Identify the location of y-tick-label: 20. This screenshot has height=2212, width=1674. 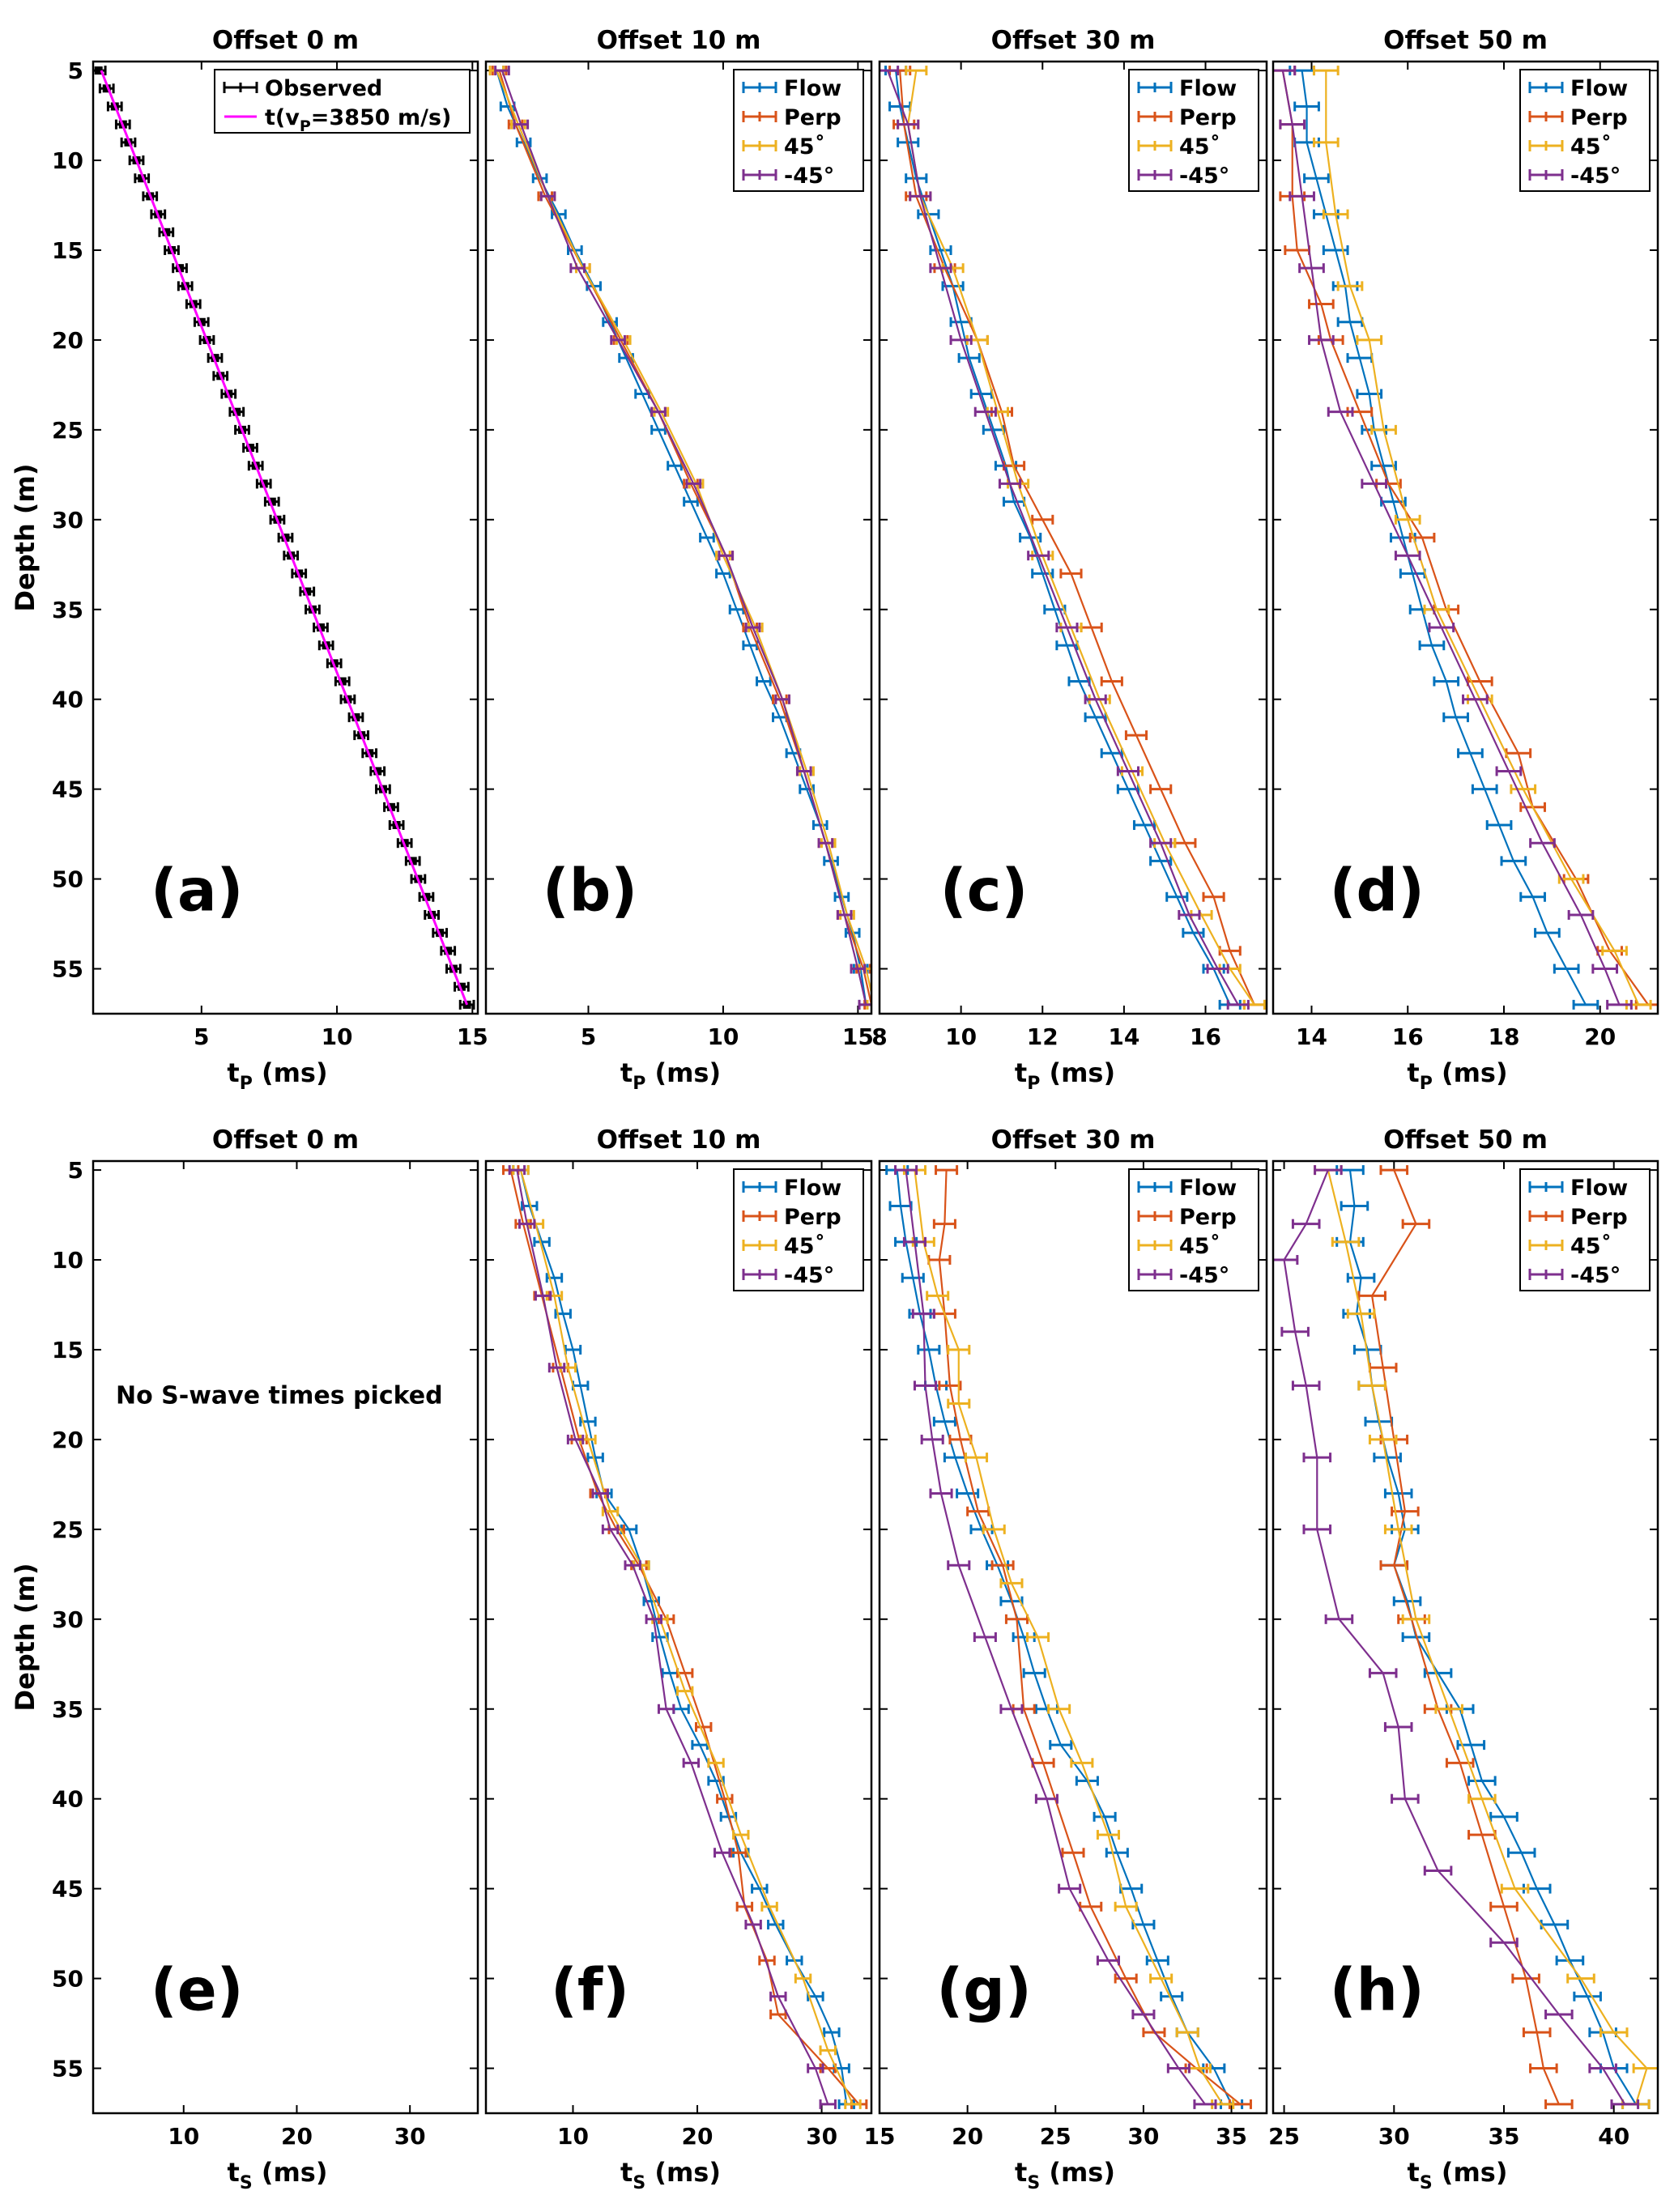
(67, 1440).